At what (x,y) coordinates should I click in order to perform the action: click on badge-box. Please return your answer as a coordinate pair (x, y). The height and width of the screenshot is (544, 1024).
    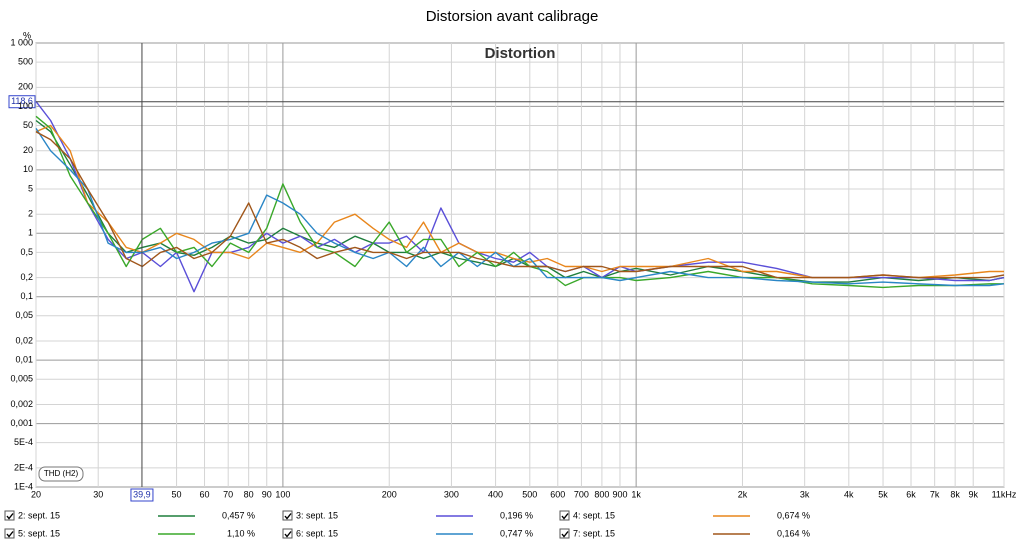
    Looking at the image, I should click on (61, 474).